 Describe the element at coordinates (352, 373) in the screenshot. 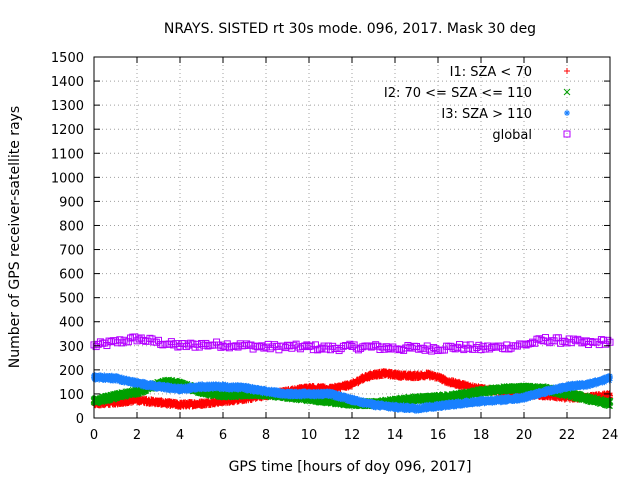

I see `data-points` at that location.